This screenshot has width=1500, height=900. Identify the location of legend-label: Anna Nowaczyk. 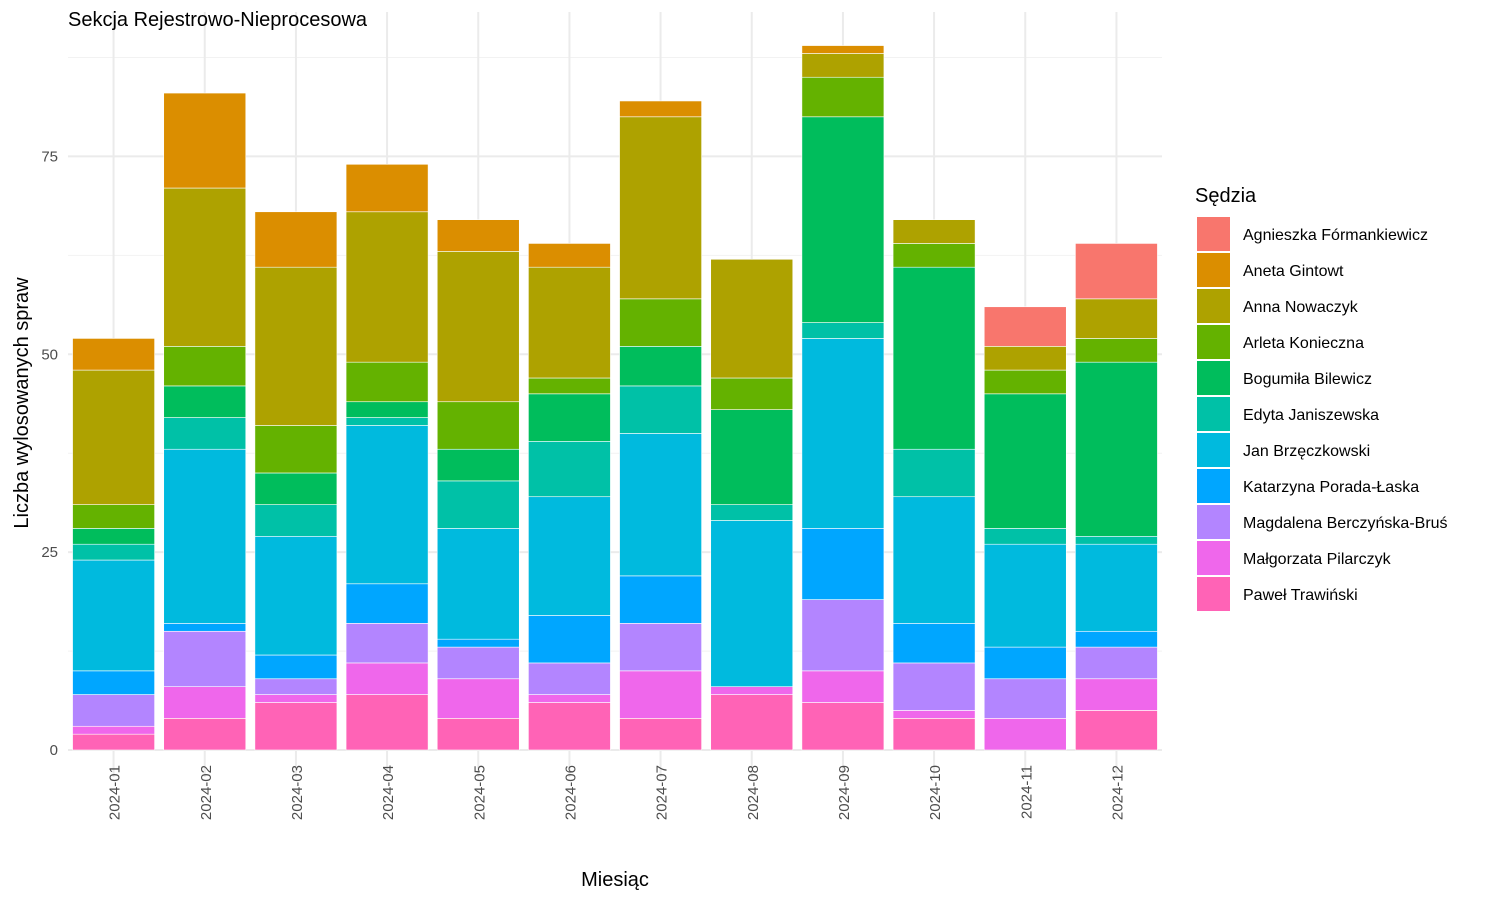
(1301, 307).